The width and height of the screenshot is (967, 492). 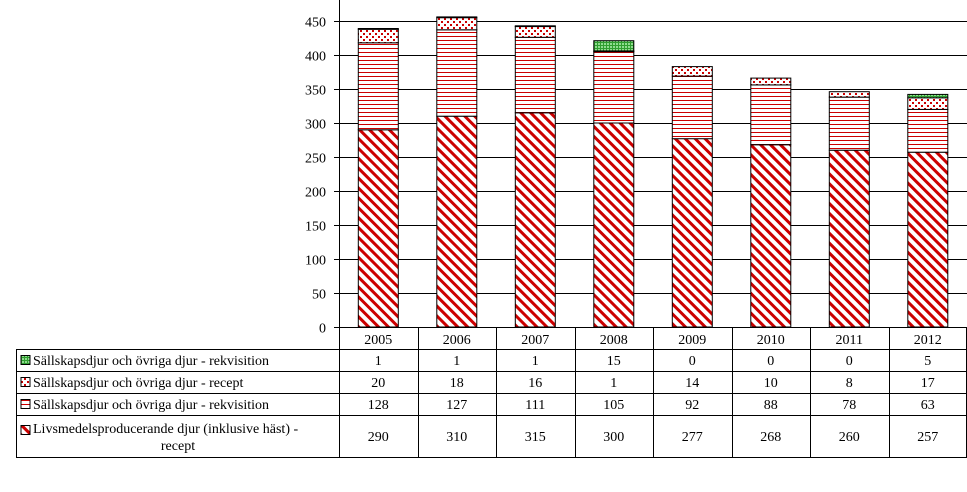 I want to click on x-tick-label: 2009, so click(x=692, y=340).